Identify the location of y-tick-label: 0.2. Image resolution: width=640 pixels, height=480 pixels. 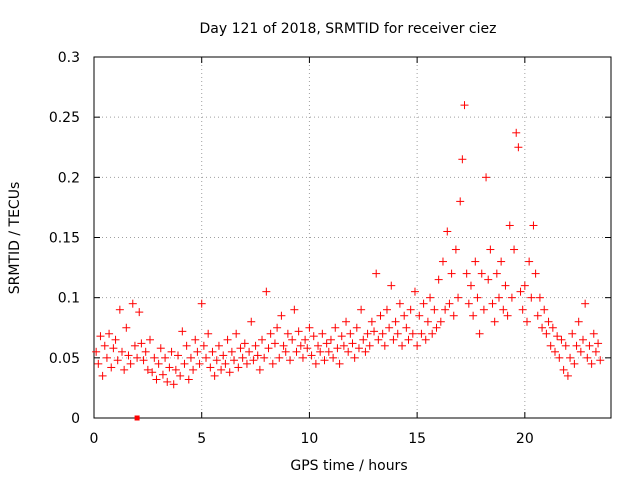
(69, 178).